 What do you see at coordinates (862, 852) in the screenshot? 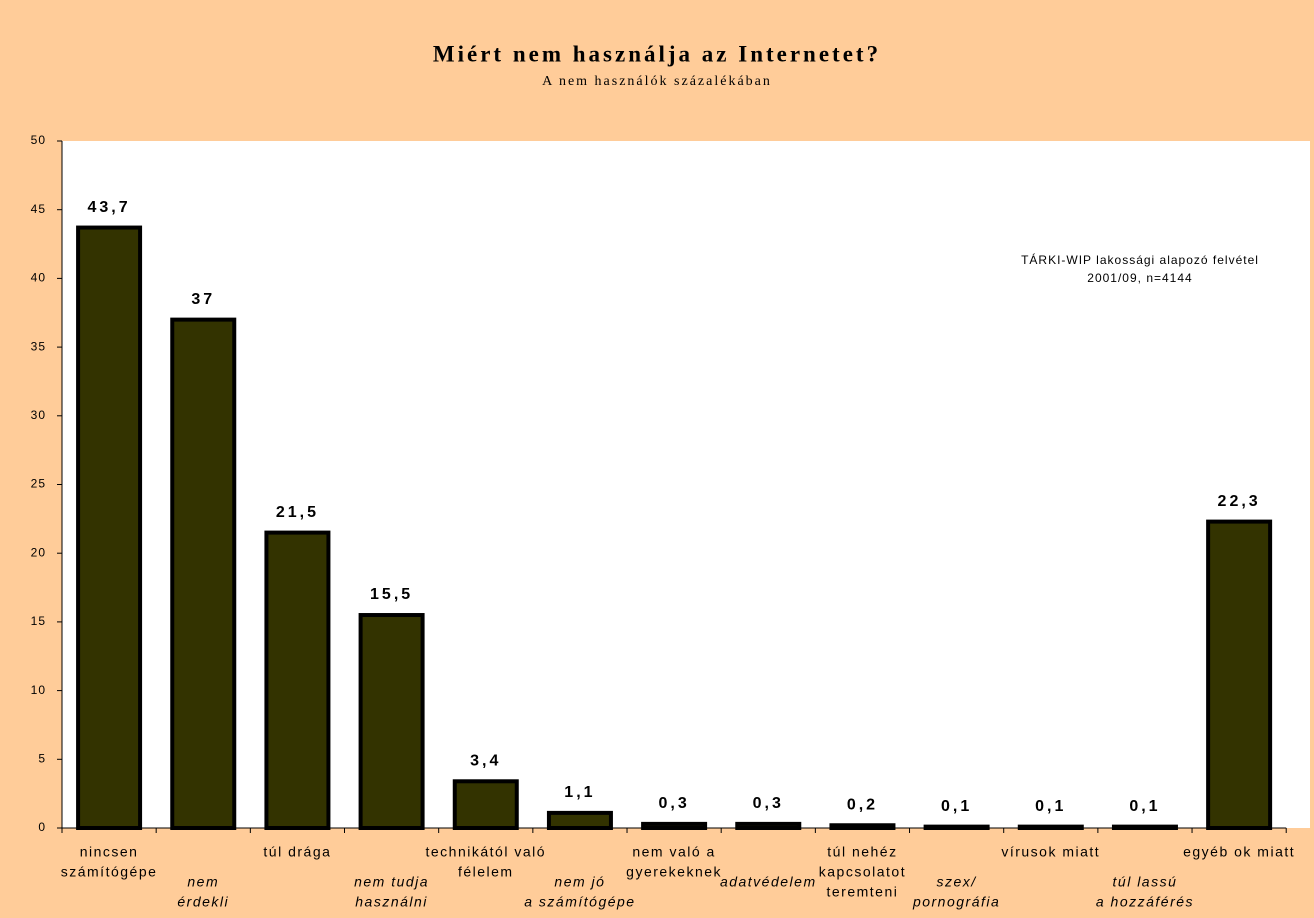
I see `x-tick-label: túl nehéz` at bounding box center [862, 852].